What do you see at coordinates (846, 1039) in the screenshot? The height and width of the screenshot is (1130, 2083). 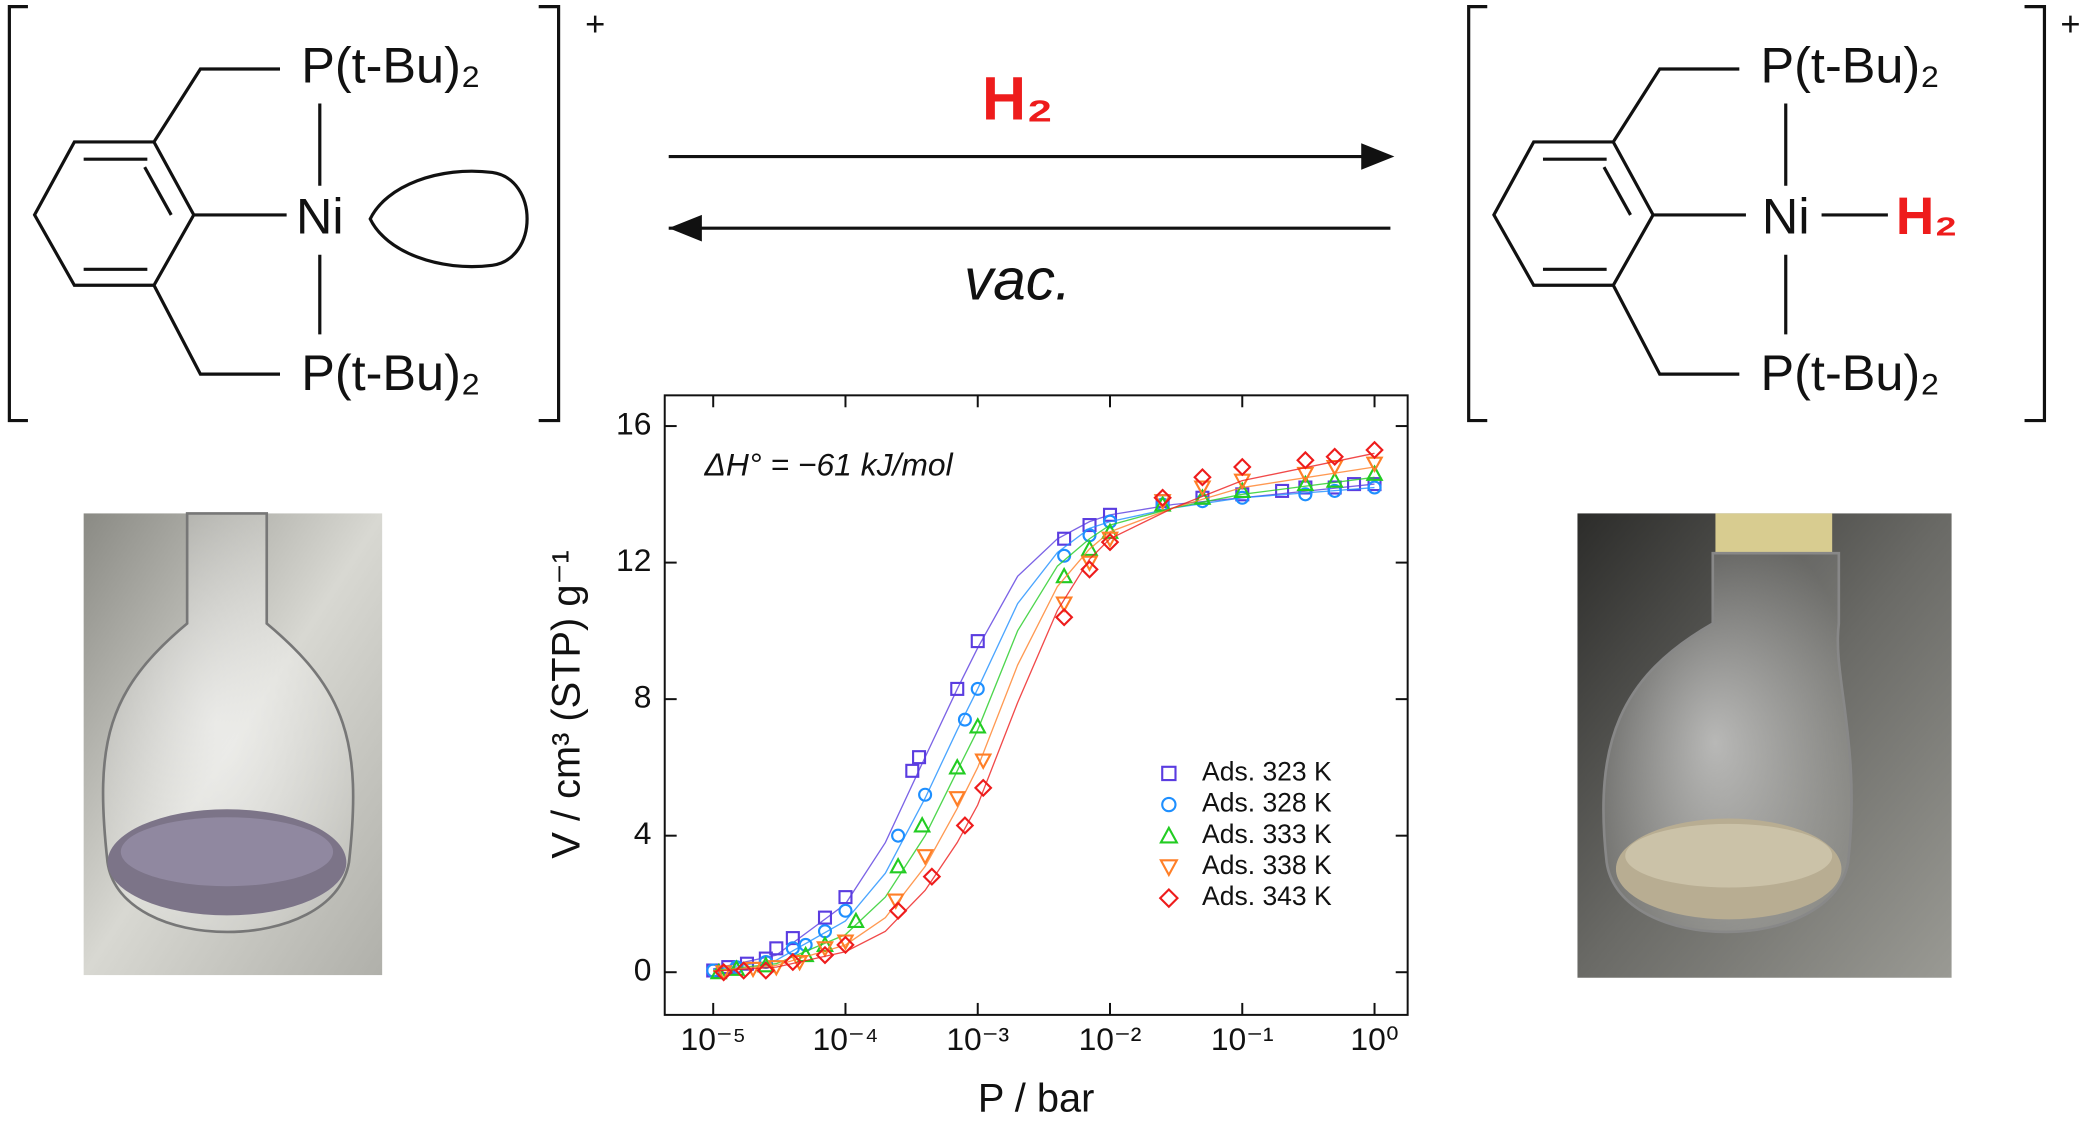 I see `x-tick-label: 10⁻⁴` at bounding box center [846, 1039].